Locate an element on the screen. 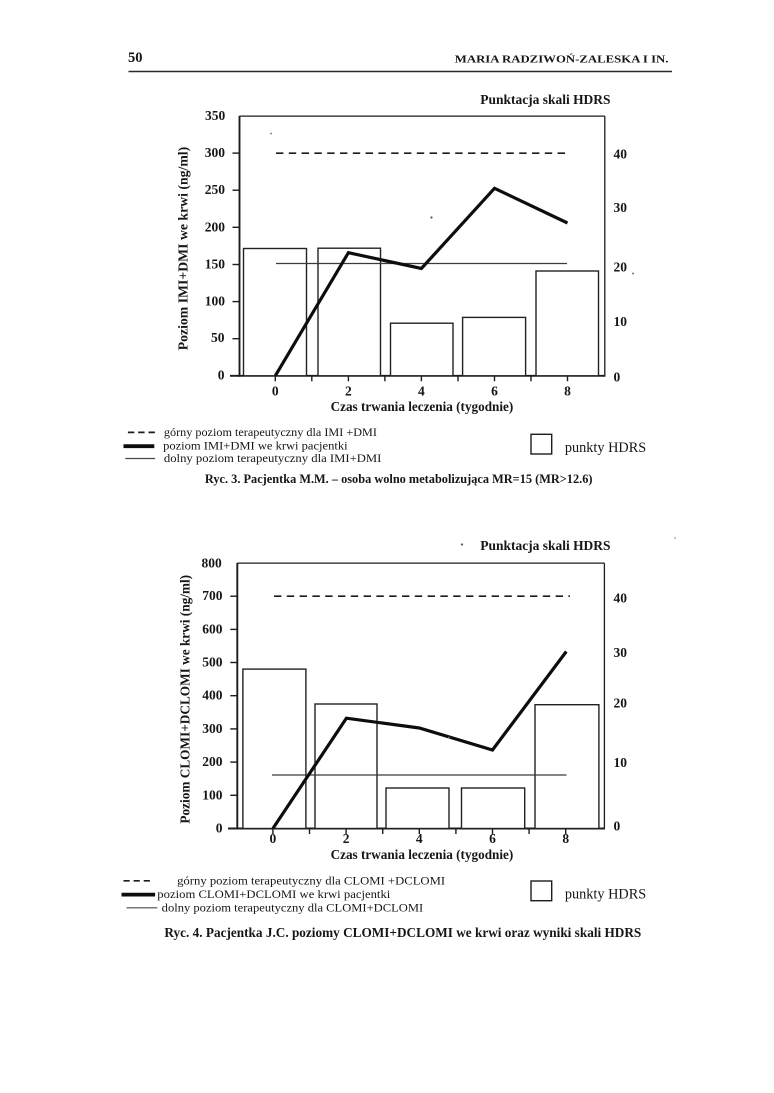 Image resolution: width=774 pixels, height=1093 pixels. svg-text: 400 is located at coordinates (212, 695).